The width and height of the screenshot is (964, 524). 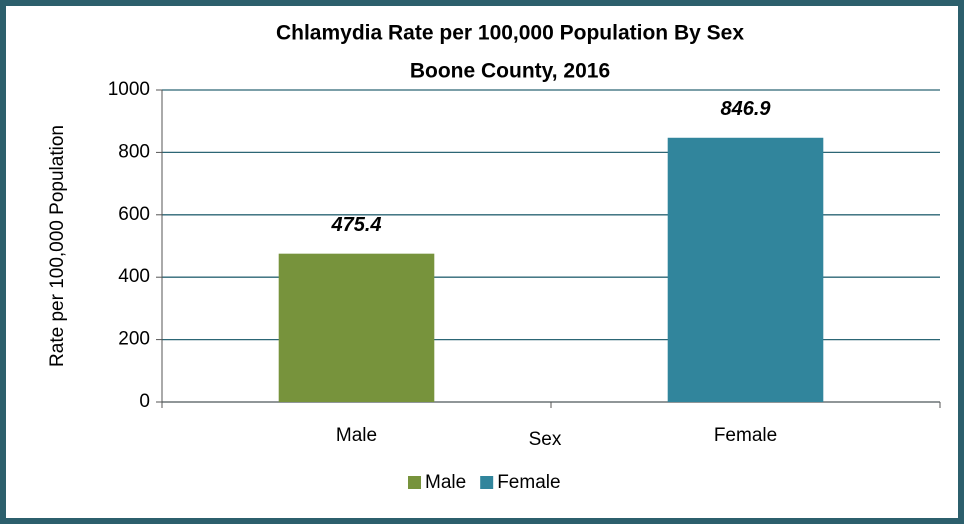 I want to click on chart-subtitle: Boone County, 2016, so click(x=510, y=71).